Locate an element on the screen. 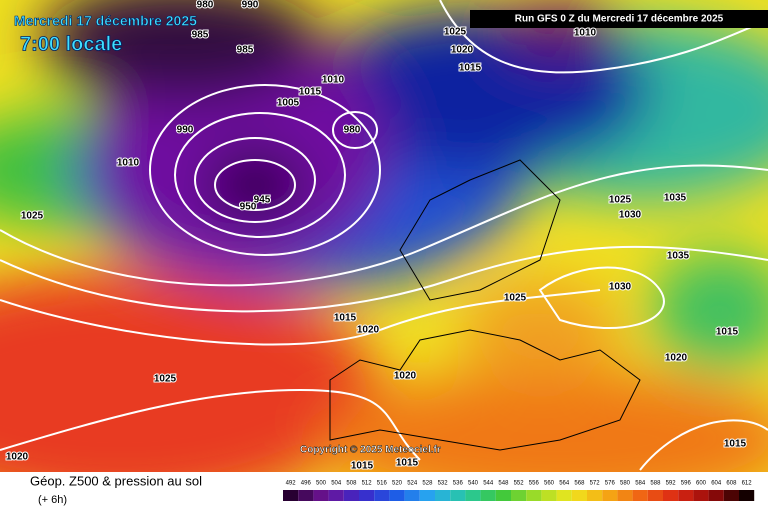 The image size is (768, 512). colorbar-label: 532 is located at coordinates (443, 484).